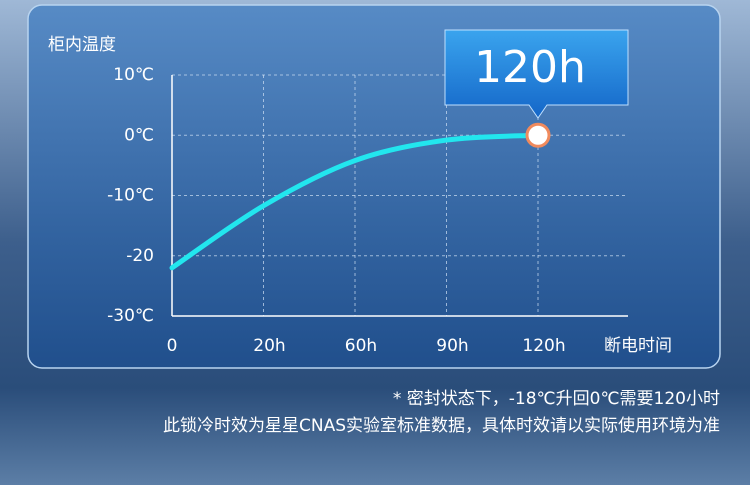 The height and width of the screenshot is (485, 750). What do you see at coordinates (269, 346) in the screenshot?
I see `x-tick-label: 20h` at bounding box center [269, 346].